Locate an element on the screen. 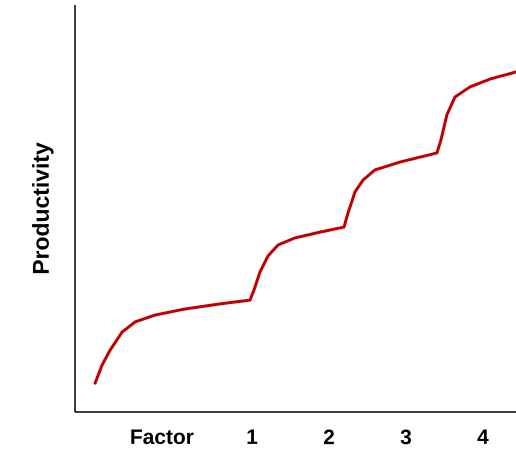 The width and height of the screenshot is (516, 471). x-tick-label: 4 is located at coordinates (483, 437).